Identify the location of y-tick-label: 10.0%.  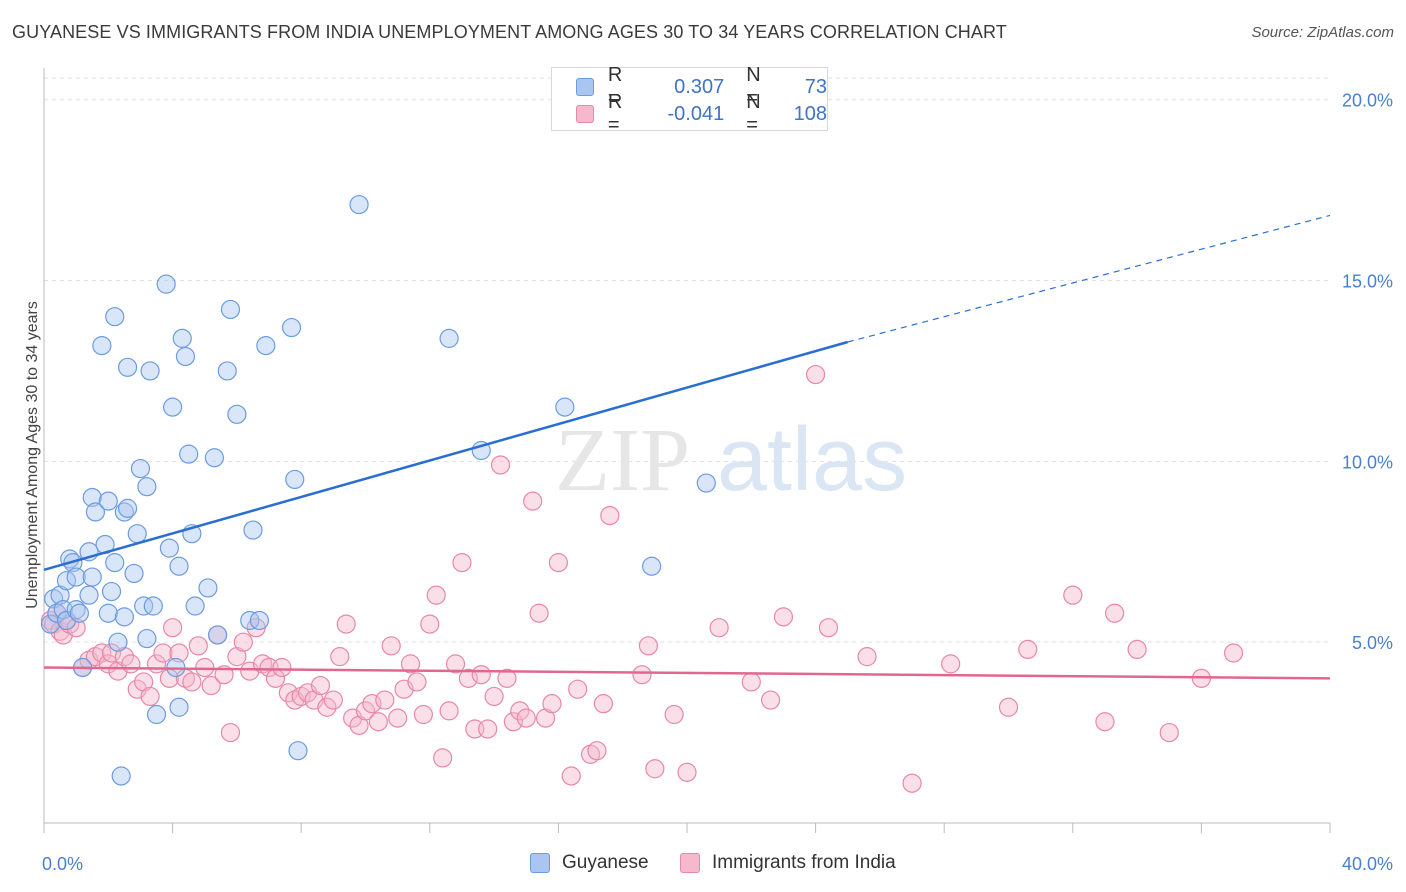
(1367, 462).